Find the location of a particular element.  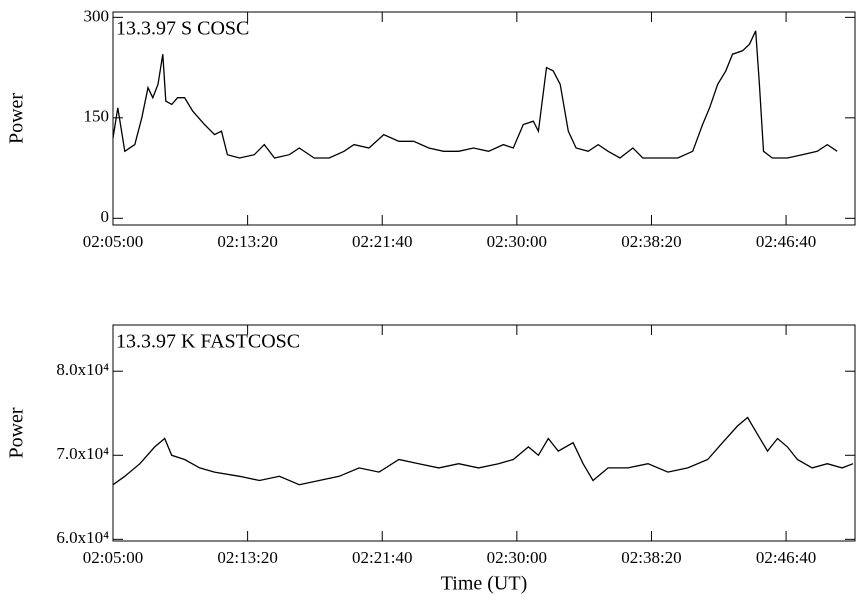

y-tick-label: 8.0x10⁴ is located at coordinates (82, 369).